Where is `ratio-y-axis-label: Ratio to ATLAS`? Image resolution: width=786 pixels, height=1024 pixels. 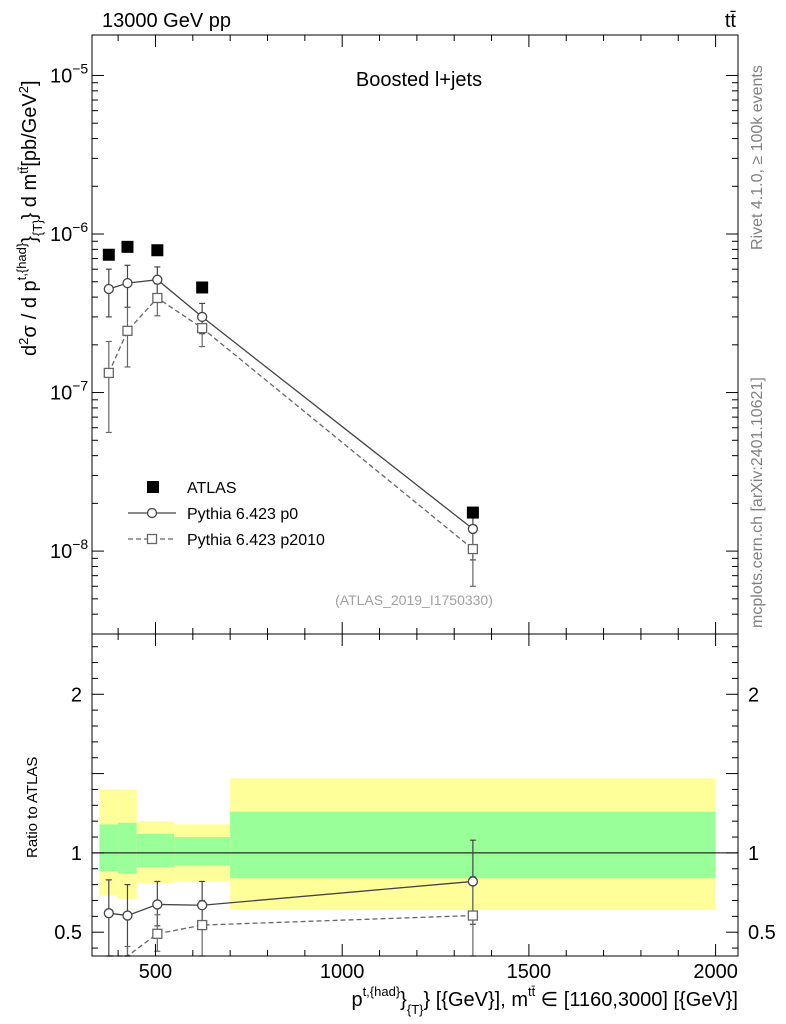 ratio-y-axis-label: Ratio to ATLAS is located at coordinates (32, 807).